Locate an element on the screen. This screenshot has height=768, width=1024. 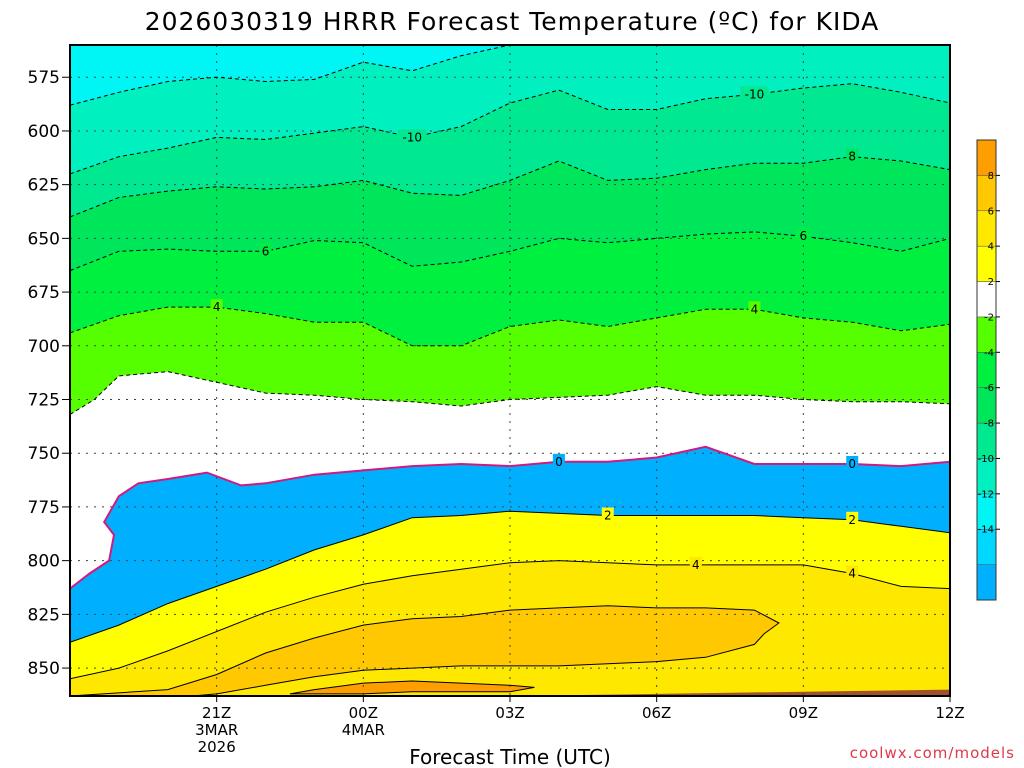
colorbar-label: 4 is located at coordinates (991, 247).